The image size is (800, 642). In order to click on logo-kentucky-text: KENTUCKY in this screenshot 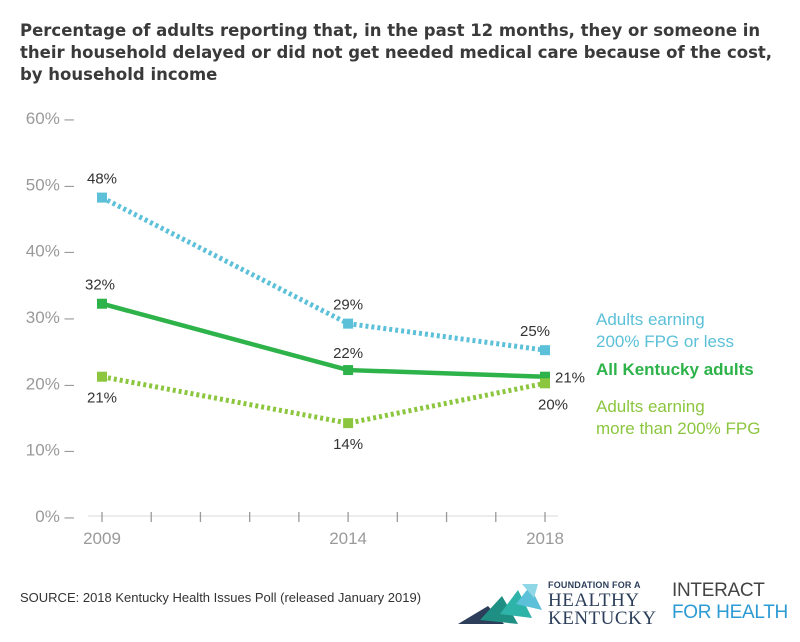, I will do `click(602, 618)`.